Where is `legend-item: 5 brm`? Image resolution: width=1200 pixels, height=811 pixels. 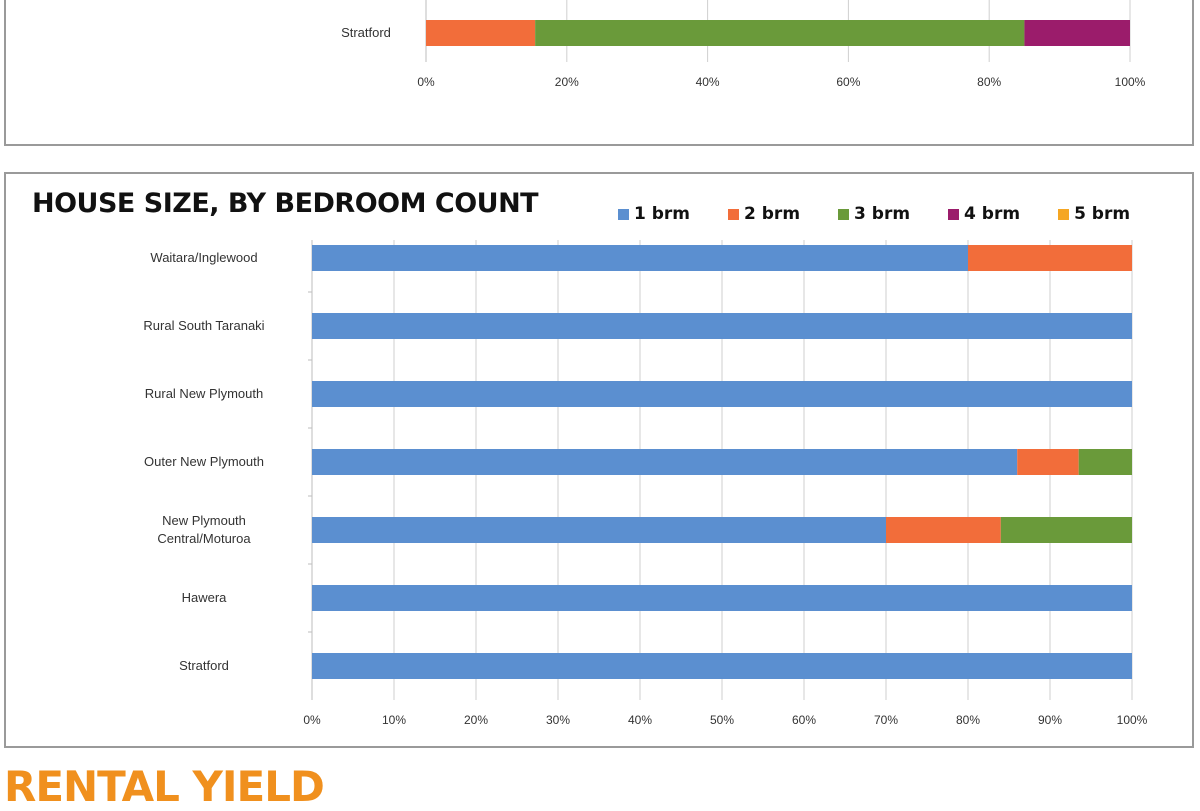
legend-item: 5 brm is located at coordinates (1094, 214).